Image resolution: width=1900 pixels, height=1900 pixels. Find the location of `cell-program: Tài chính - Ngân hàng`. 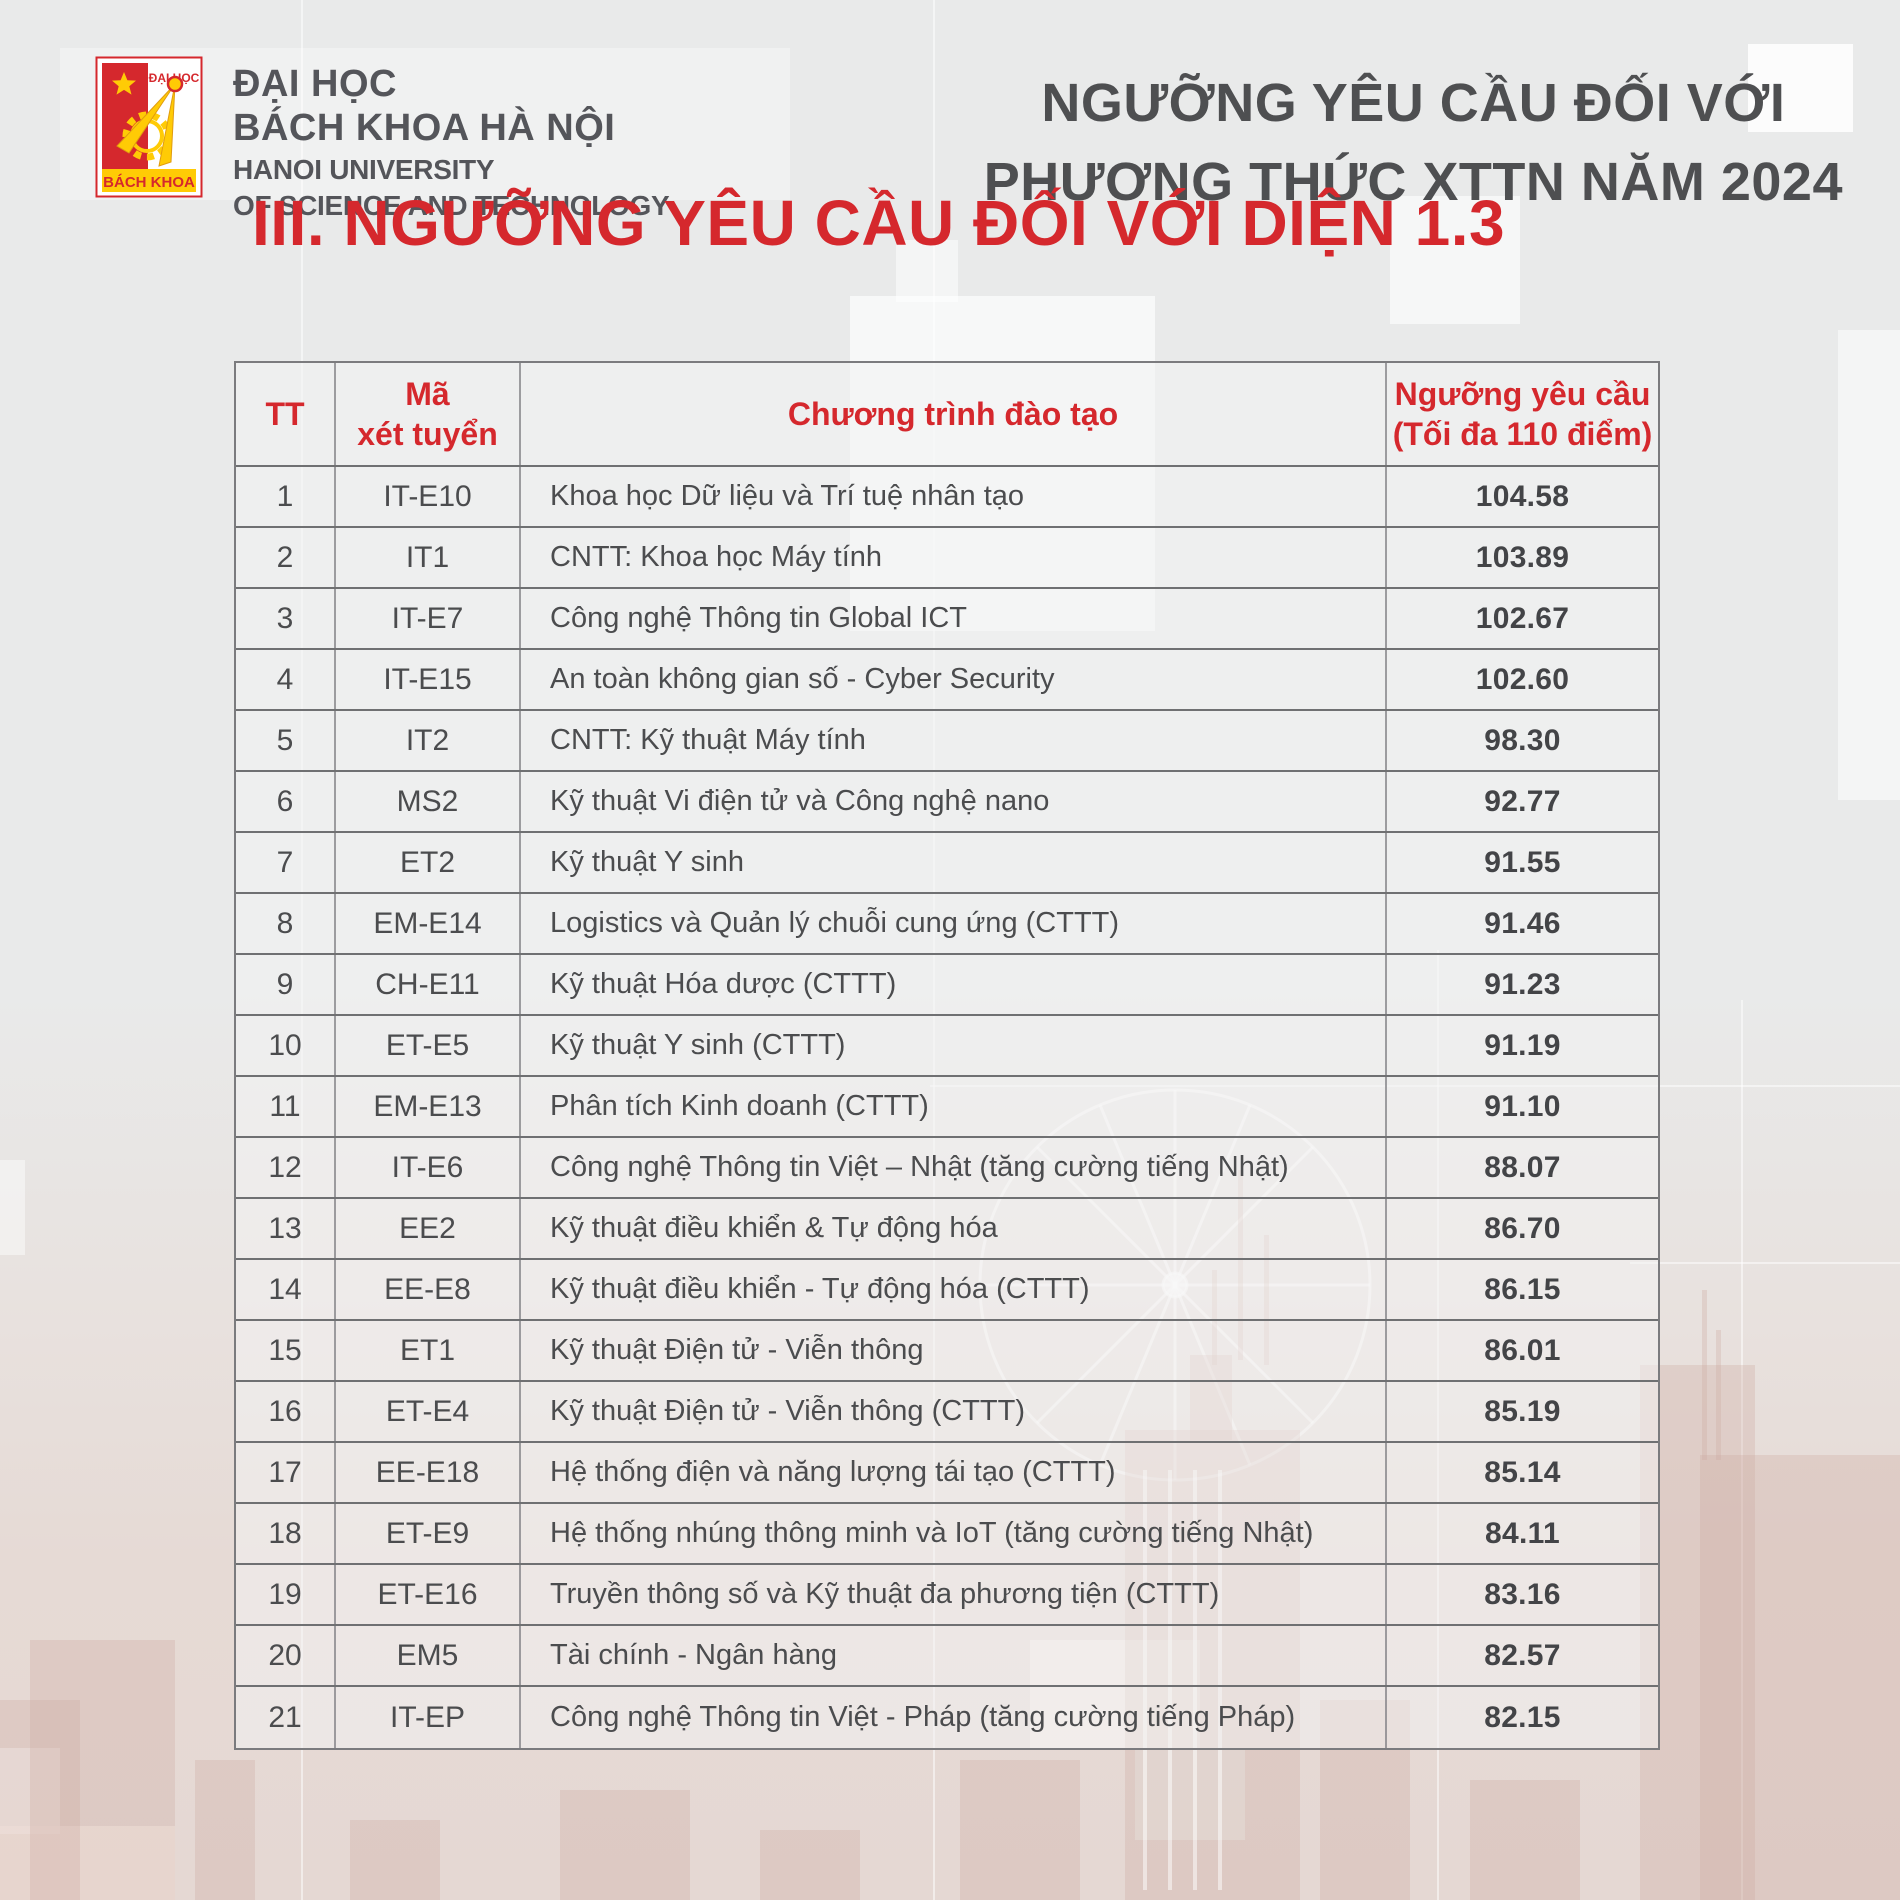

cell-program: Tài chính - Ngân hàng is located at coordinates (954, 1655).